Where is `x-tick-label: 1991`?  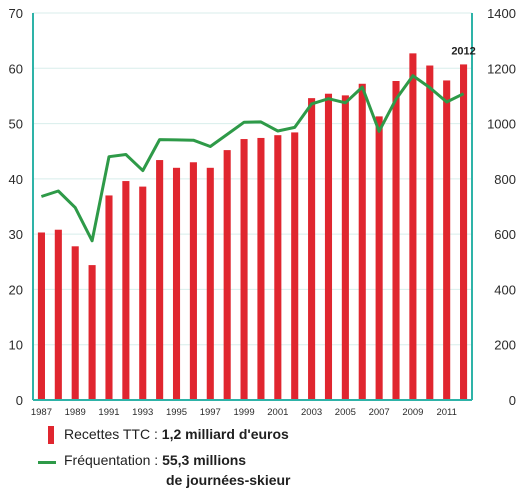 x-tick-label: 1991 is located at coordinates (108, 412).